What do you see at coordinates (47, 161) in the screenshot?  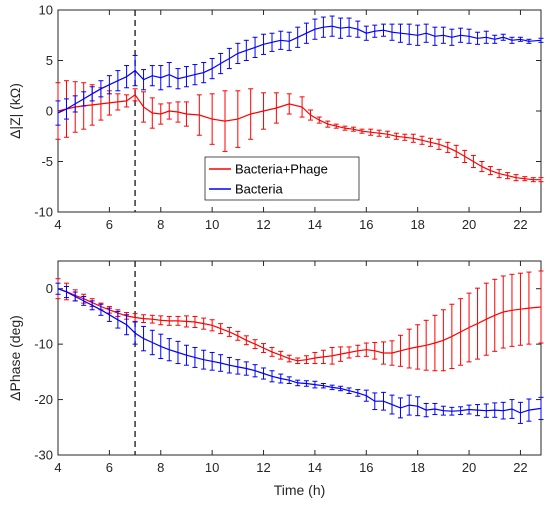 I see `y-tick-label: -5` at bounding box center [47, 161].